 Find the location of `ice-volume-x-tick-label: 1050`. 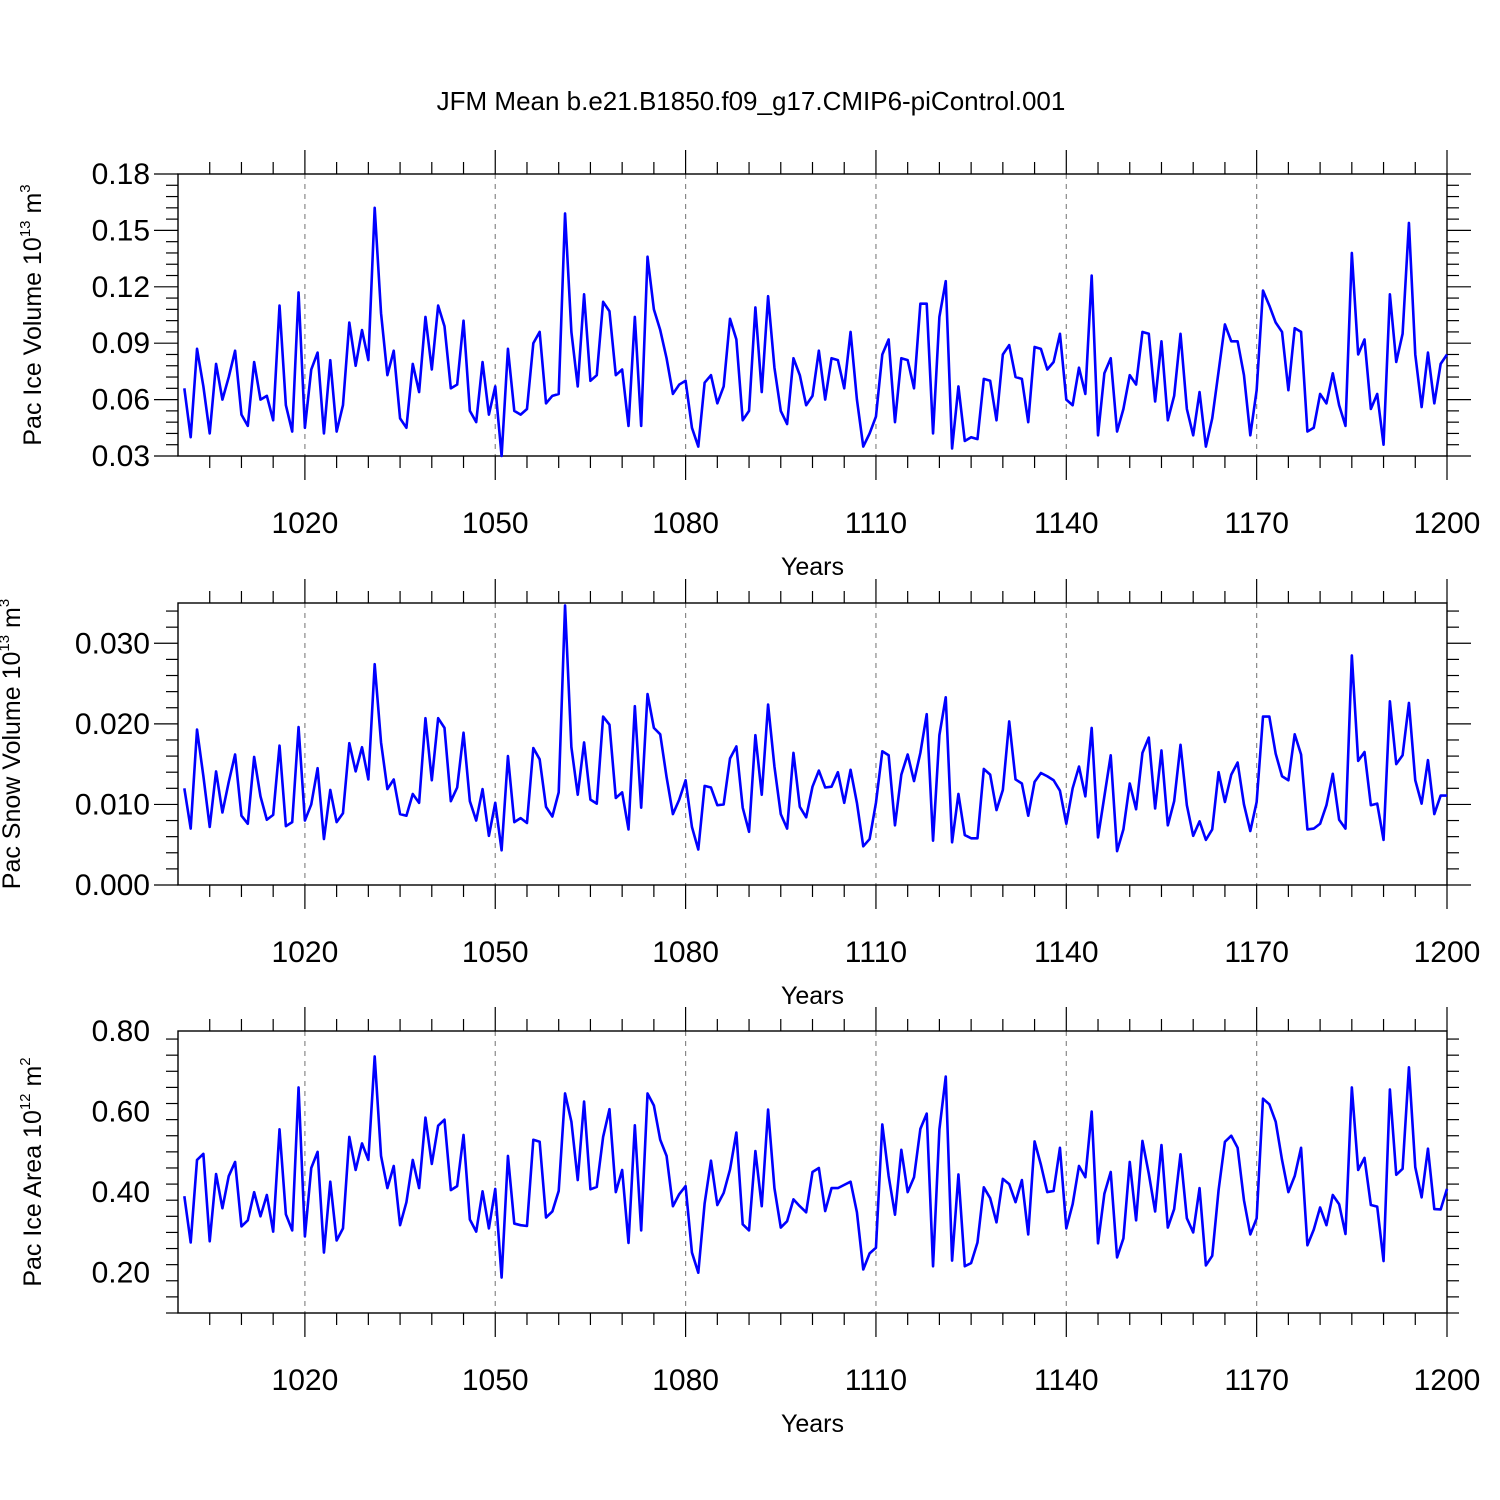

ice-volume-x-tick-label: 1050 is located at coordinates (495, 523).